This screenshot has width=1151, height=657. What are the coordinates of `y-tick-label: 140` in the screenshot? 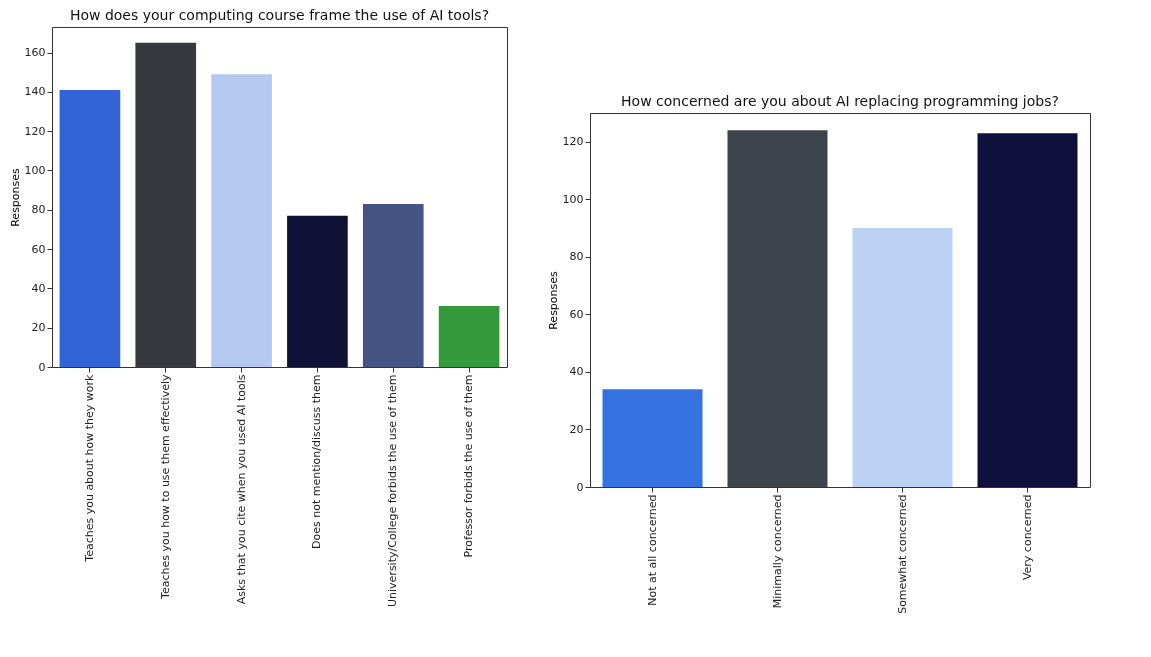 It's located at (35, 92).